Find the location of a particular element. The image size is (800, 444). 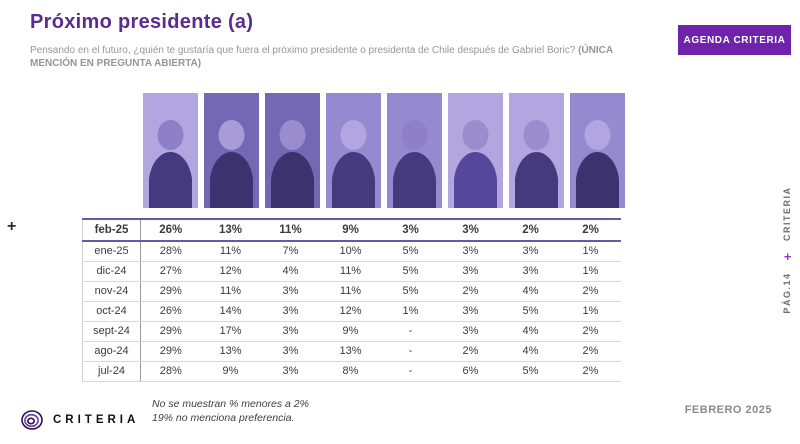

table-row: oct-24 26% 14% 3% 12% 1% 3% 5% 1% is located at coordinates (351, 311).